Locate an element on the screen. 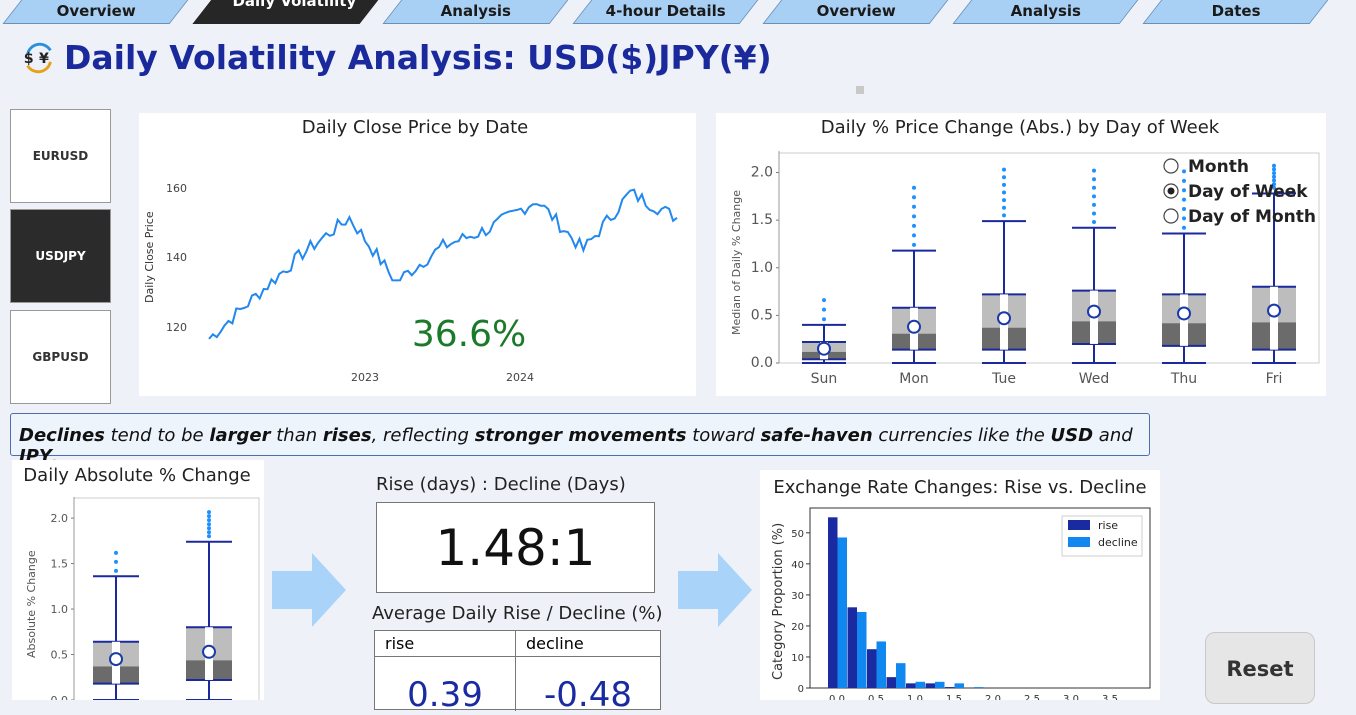 This screenshot has height=715, width=1356. box-decline is located at coordinates (209, 605).